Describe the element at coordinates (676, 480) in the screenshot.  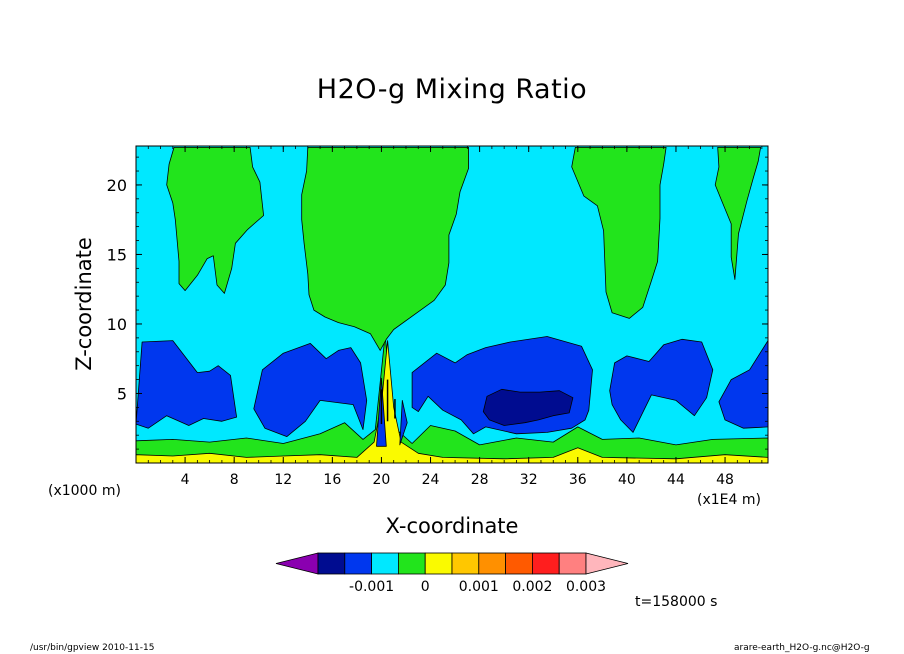
I see `x-tick-label: 44` at that location.